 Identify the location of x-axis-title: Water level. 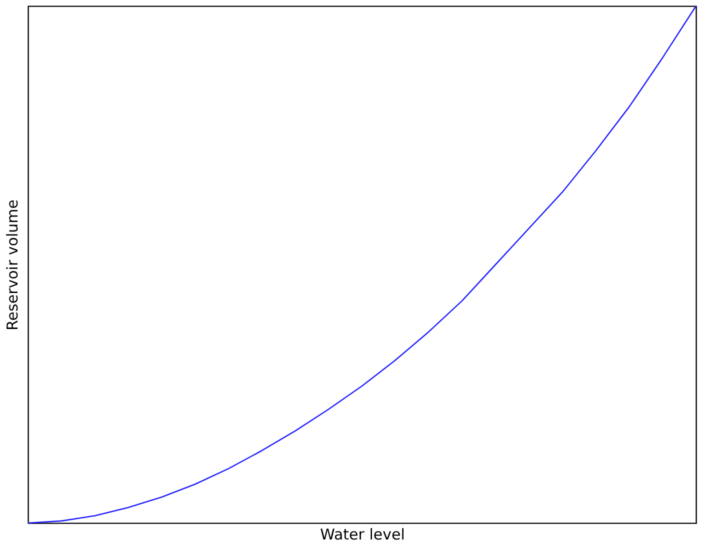
(362, 535).